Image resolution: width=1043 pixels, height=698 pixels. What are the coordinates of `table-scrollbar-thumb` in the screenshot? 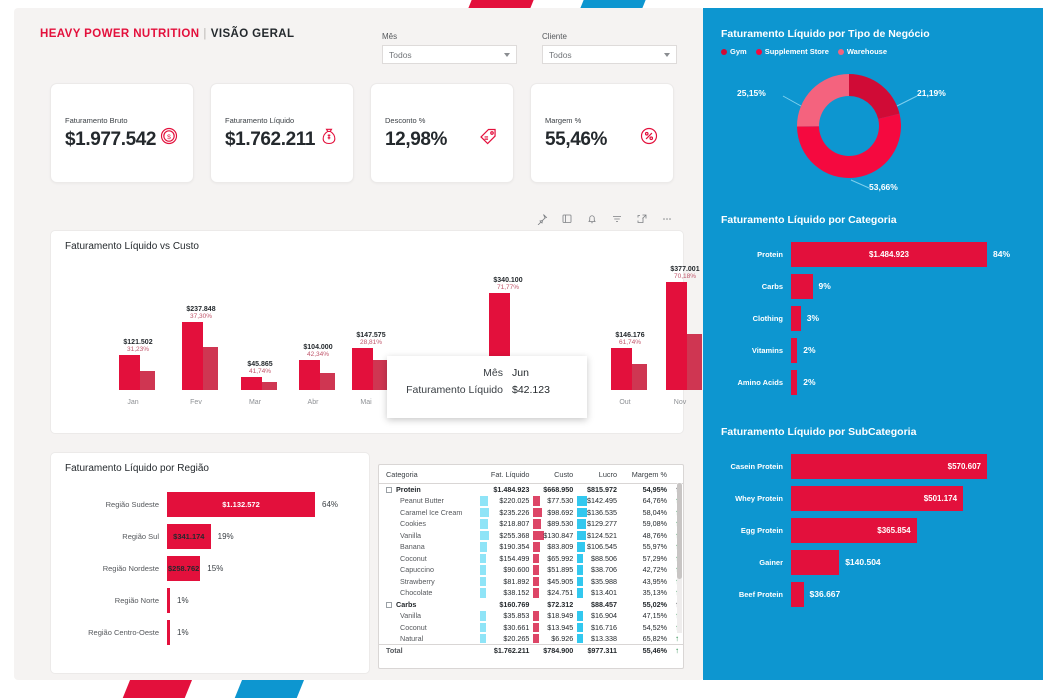 It's located at (679, 531).